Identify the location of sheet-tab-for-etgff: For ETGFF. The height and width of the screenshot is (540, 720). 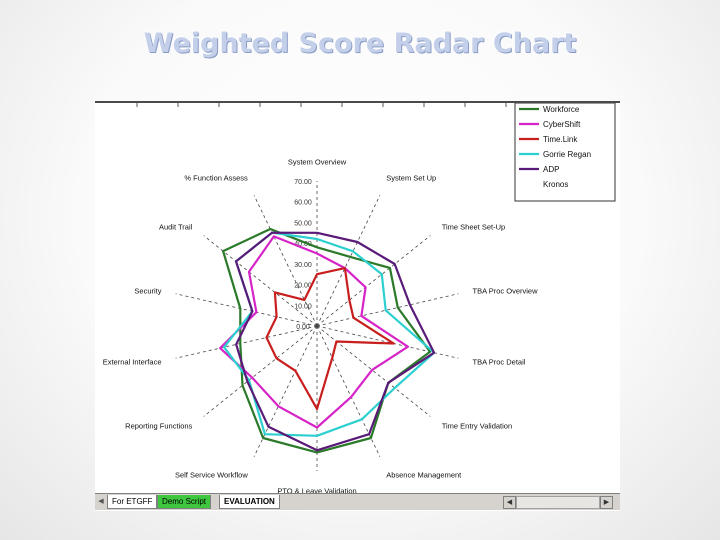
(132, 502).